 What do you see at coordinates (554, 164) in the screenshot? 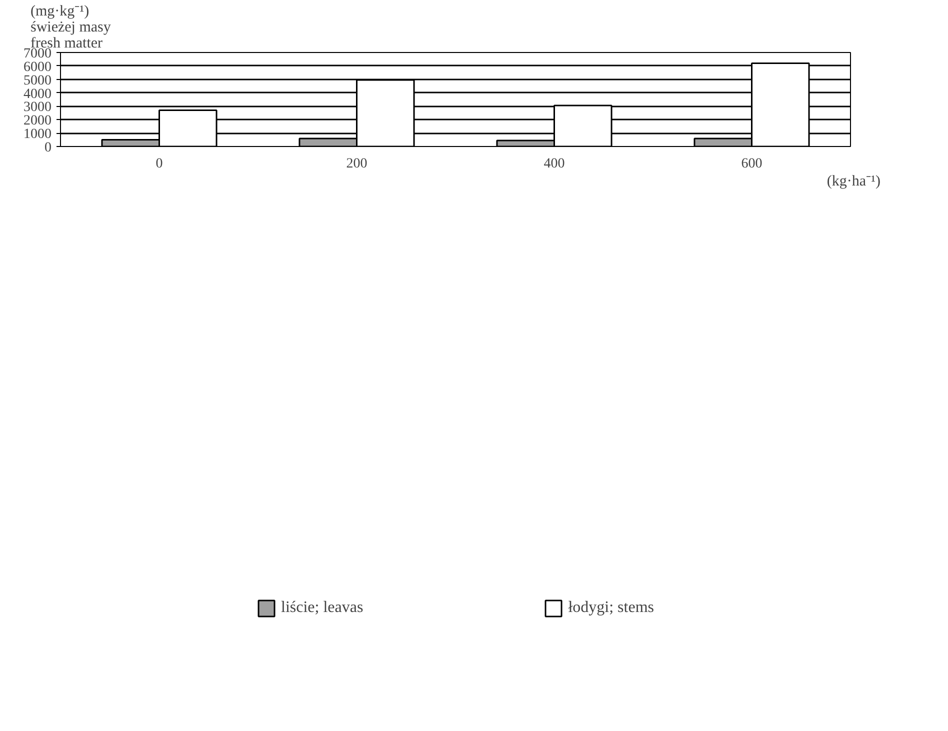
I see `x-tick-label: 400` at bounding box center [554, 164].